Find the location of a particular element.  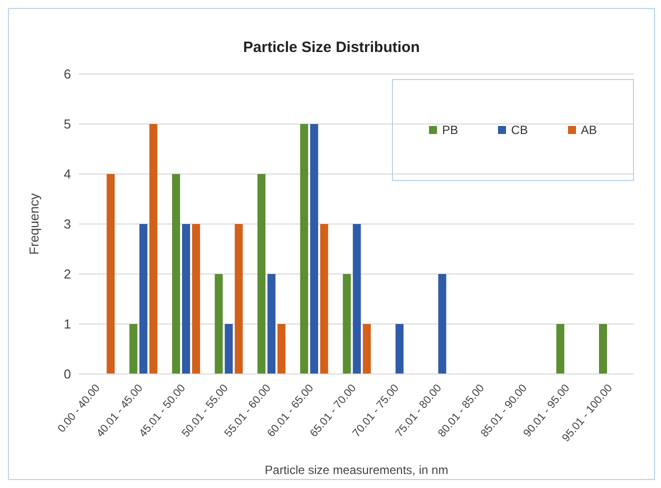

y-tick-label: 0 is located at coordinates (67, 374).